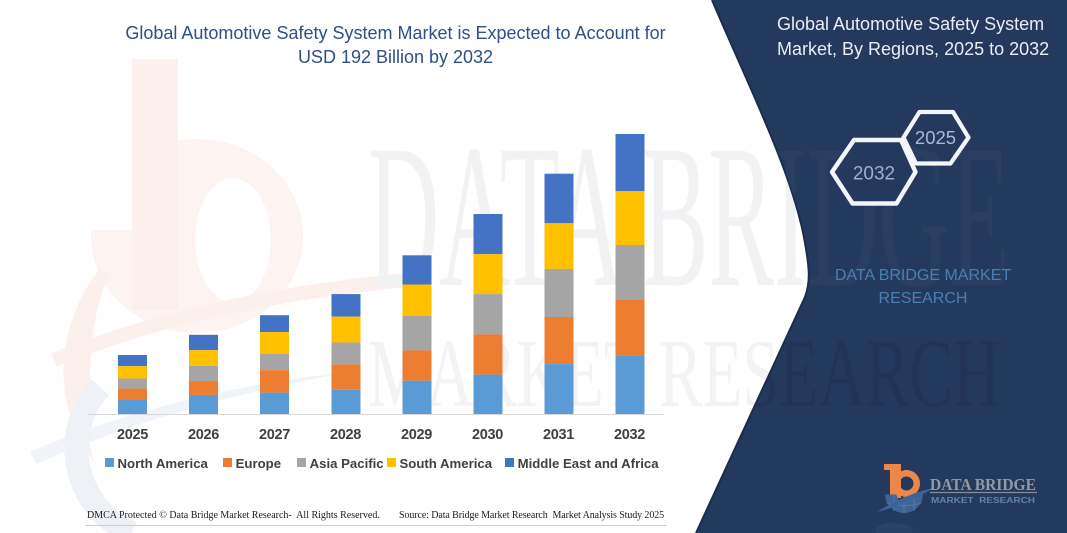 The width and height of the screenshot is (1067, 533). I want to click on svg-text: DATA BRIDGE, so click(983, 484).